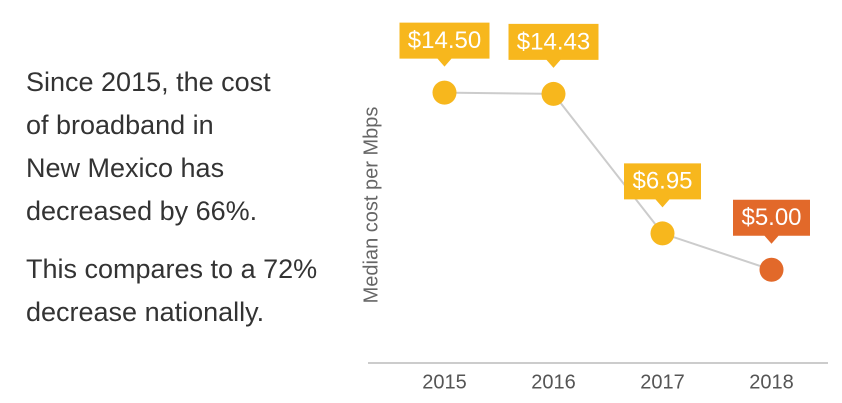 This screenshot has width=842, height=403. Describe the element at coordinates (171, 269) in the screenshot. I see `intro-text: This compares to a 72%` at that location.